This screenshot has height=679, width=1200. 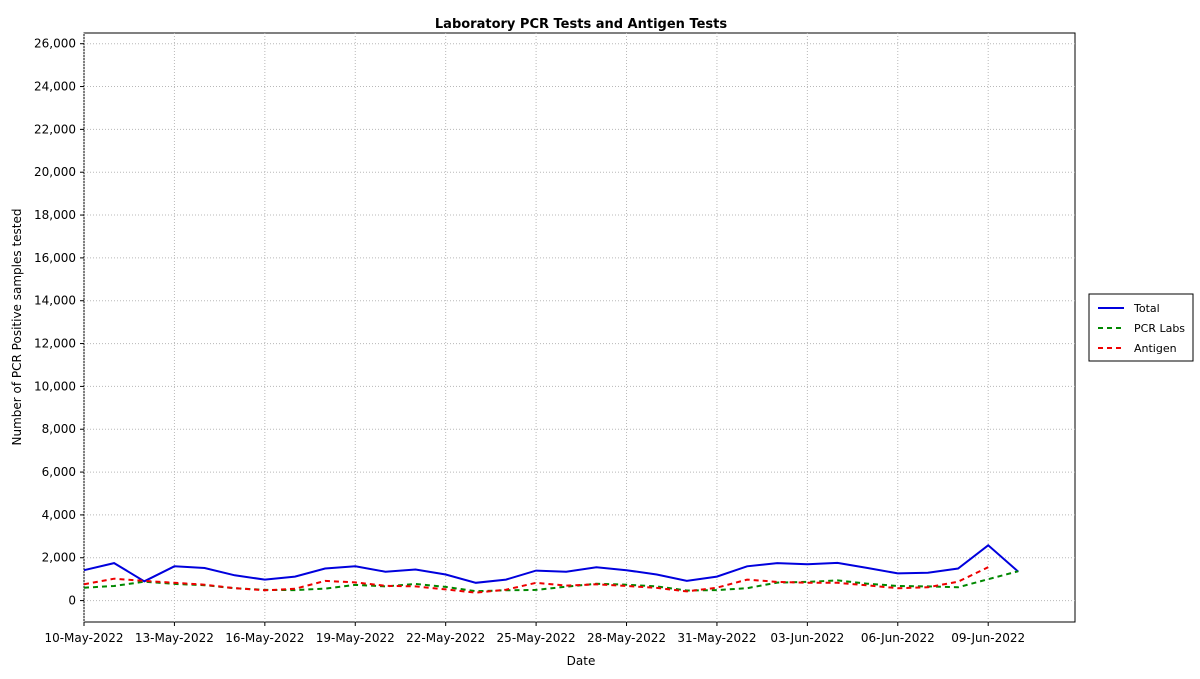 I want to click on y-tick-label: 18,000, so click(x=55, y=215).